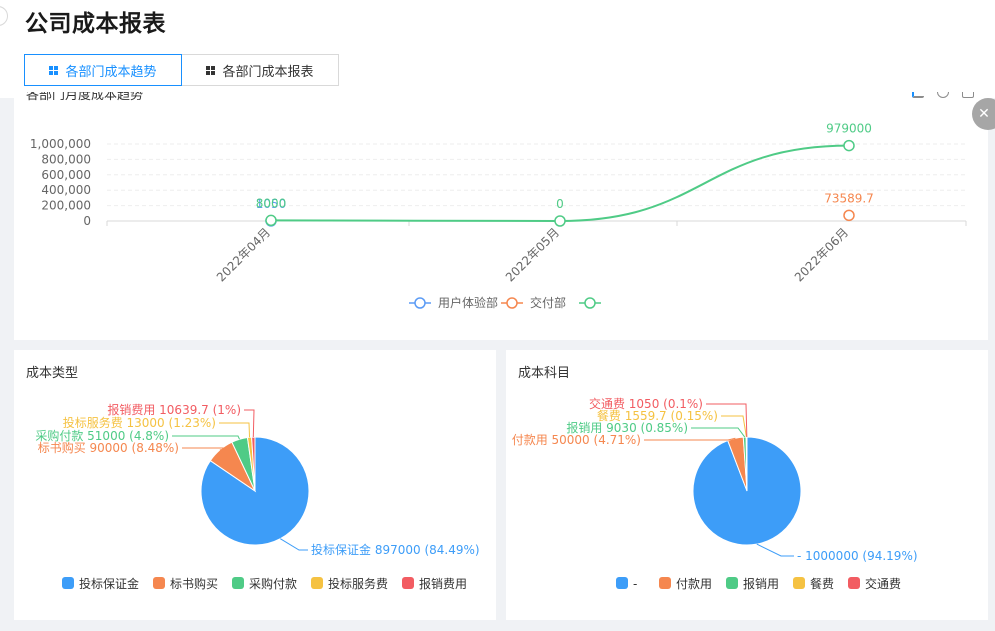 This screenshot has height=631, width=995. Describe the element at coordinates (85, 97) in the screenshot. I see `trend-chart-title: 各部门月度成本趋势` at that location.